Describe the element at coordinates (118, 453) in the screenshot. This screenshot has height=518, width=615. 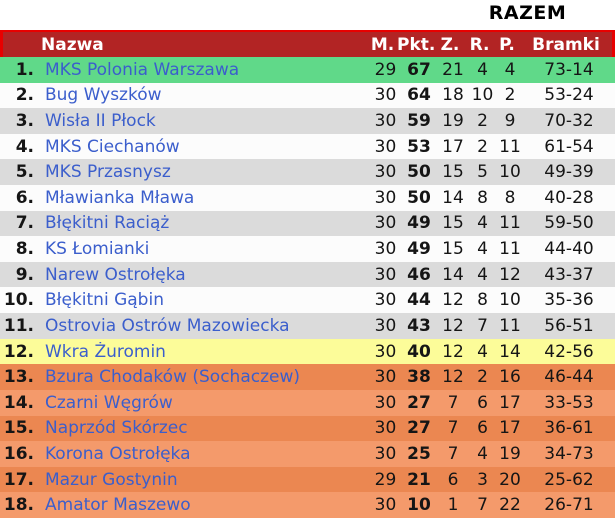
I see `team-name-link: Korona Ostrołęka` at that location.